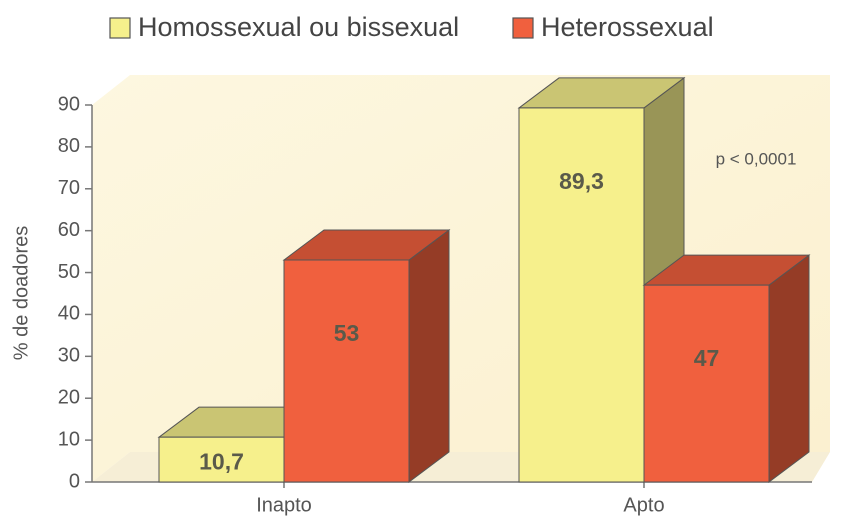 The height and width of the screenshot is (522, 842). I want to click on x-tick-label: Apto, so click(643, 505).